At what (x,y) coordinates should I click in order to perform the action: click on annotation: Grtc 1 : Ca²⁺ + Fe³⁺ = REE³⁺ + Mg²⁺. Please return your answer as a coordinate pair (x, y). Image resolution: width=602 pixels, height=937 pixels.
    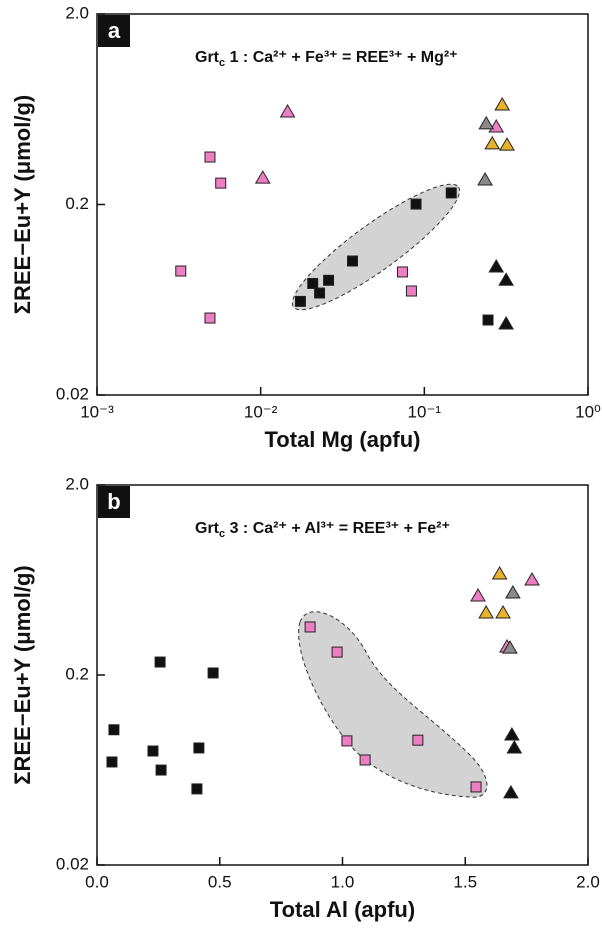
    Looking at the image, I should click on (326, 59).